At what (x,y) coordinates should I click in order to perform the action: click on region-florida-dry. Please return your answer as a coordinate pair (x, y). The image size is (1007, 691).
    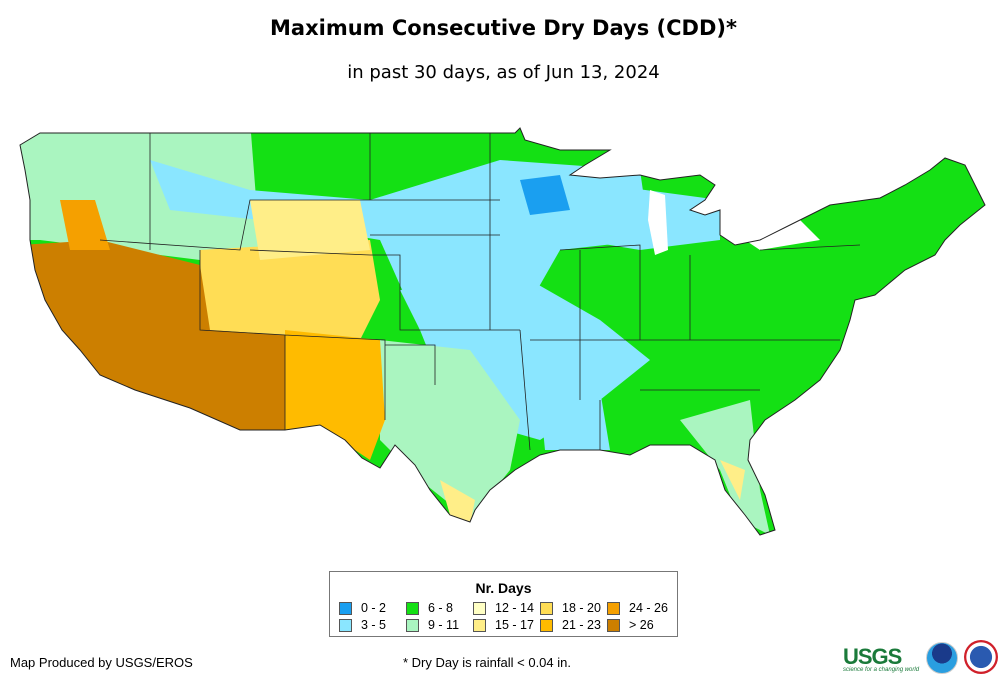
    Looking at the image, I should click on (732, 480).